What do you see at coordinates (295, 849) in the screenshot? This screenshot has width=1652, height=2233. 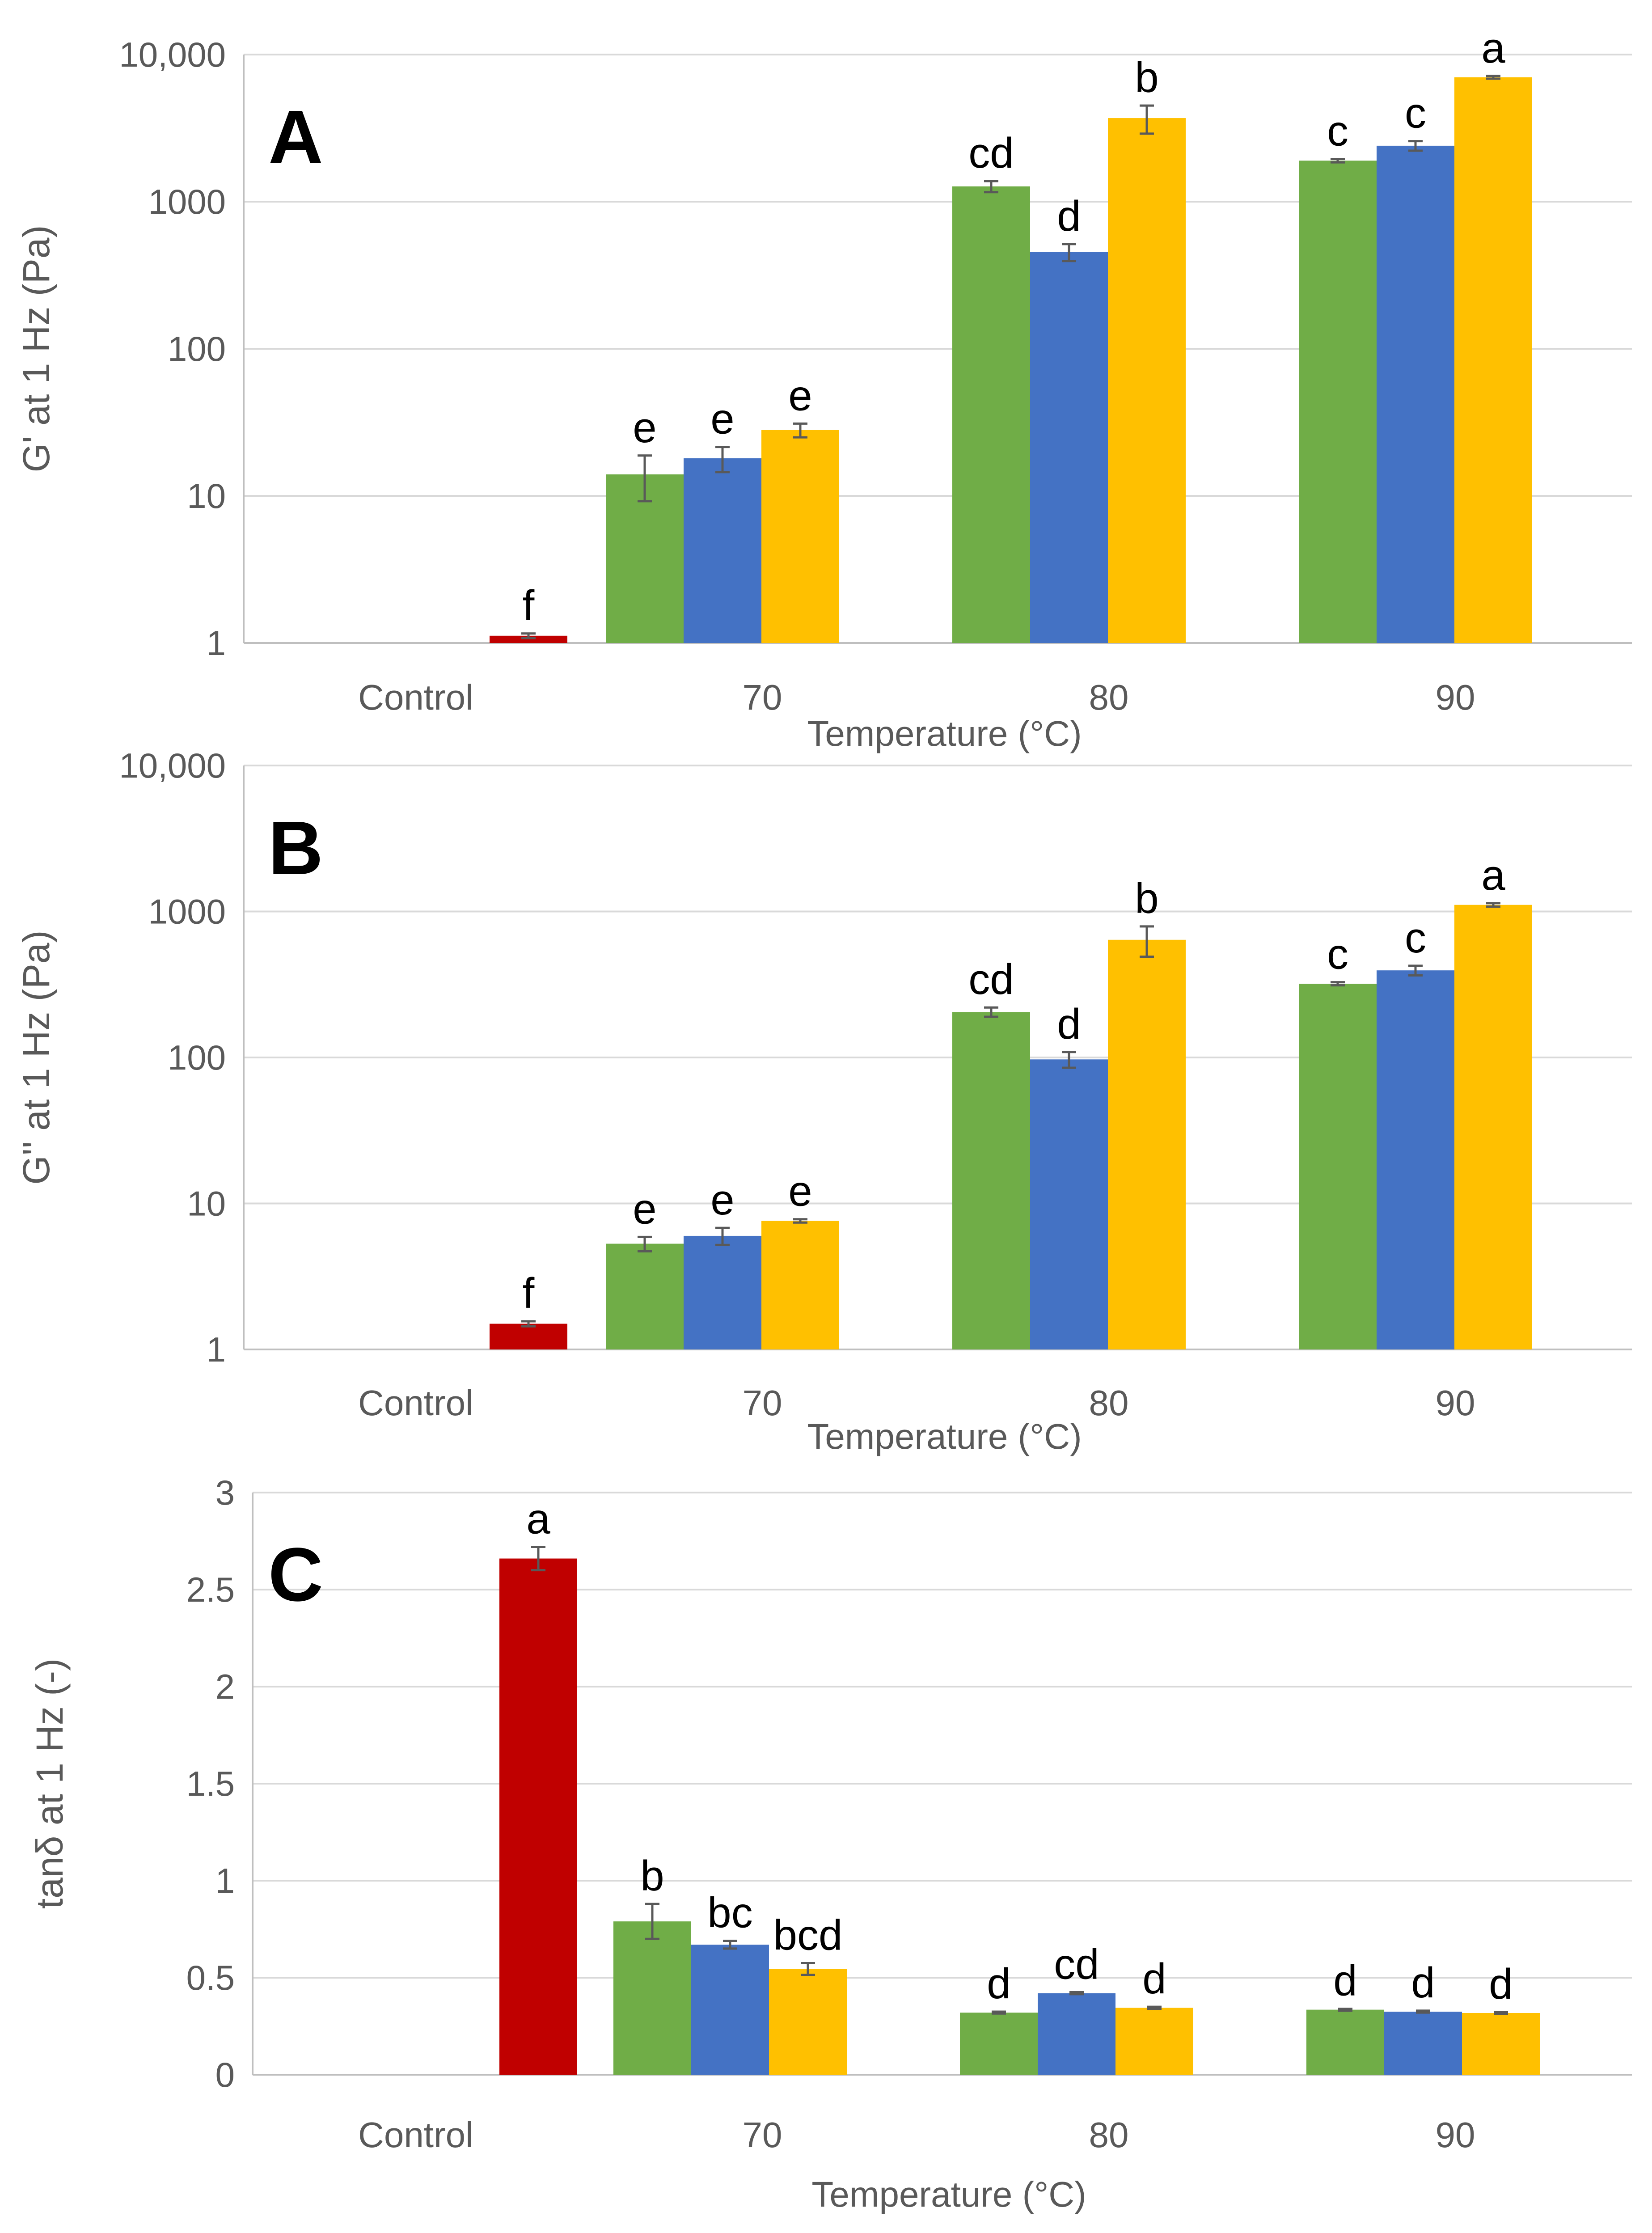 I see `panel-label: B` at bounding box center [295, 849].